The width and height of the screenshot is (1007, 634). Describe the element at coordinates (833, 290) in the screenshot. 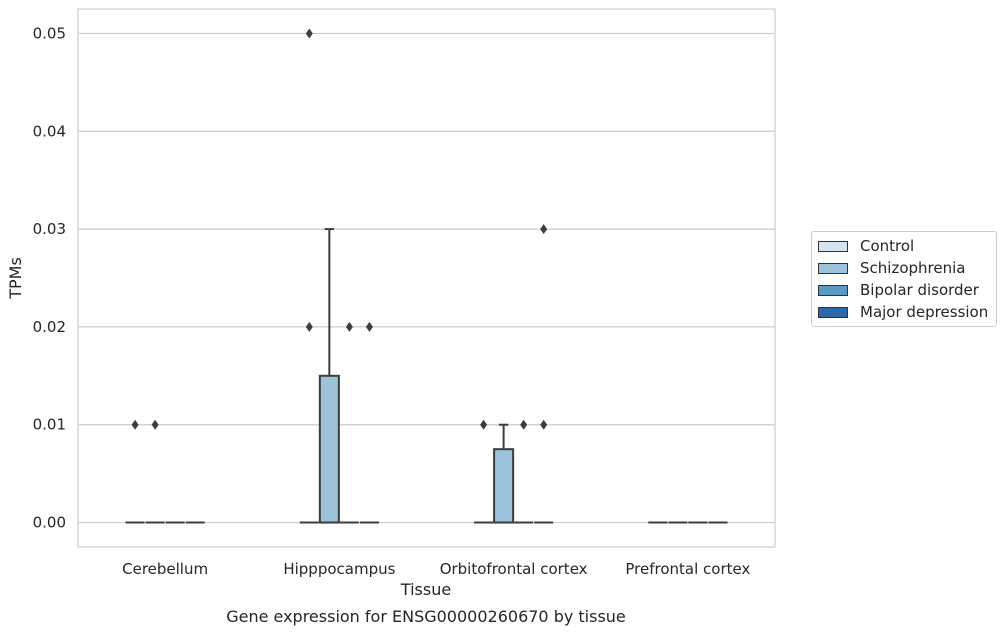

I see `legend-swatch-bipolar-disorder` at that location.